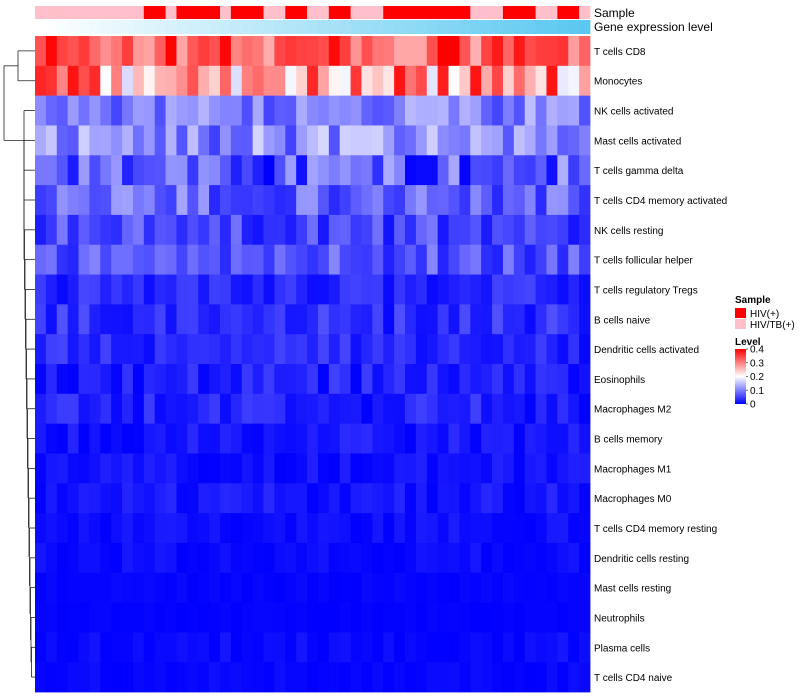  Describe the element at coordinates (753, 405) in the screenshot. I see `legend-tick-label: 0` at that location.